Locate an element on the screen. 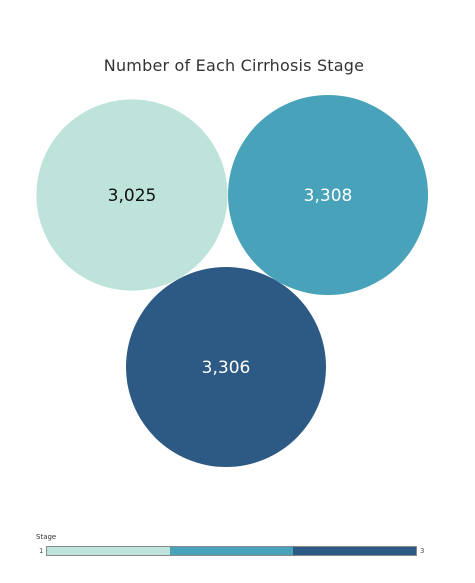 The height and width of the screenshot is (583, 475). bubble-label-stage-3: 3,306 is located at coordinates (226, 368).